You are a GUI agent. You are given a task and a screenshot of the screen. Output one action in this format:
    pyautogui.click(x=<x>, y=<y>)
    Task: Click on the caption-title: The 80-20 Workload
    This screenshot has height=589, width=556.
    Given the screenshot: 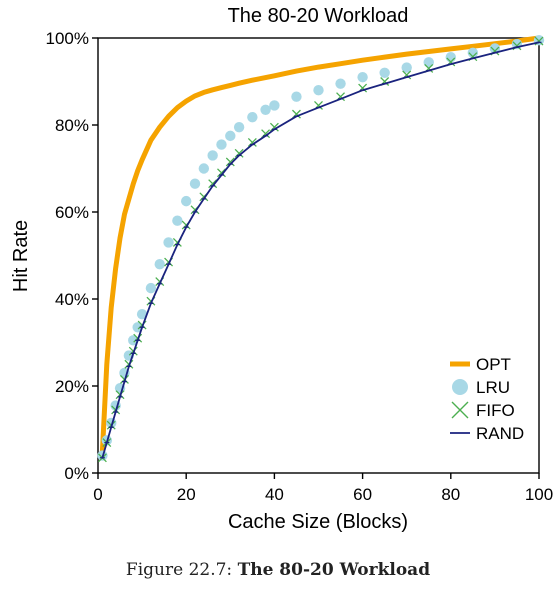 What is the action you would take?
    pyautogui.click(x=334, y=570)
    